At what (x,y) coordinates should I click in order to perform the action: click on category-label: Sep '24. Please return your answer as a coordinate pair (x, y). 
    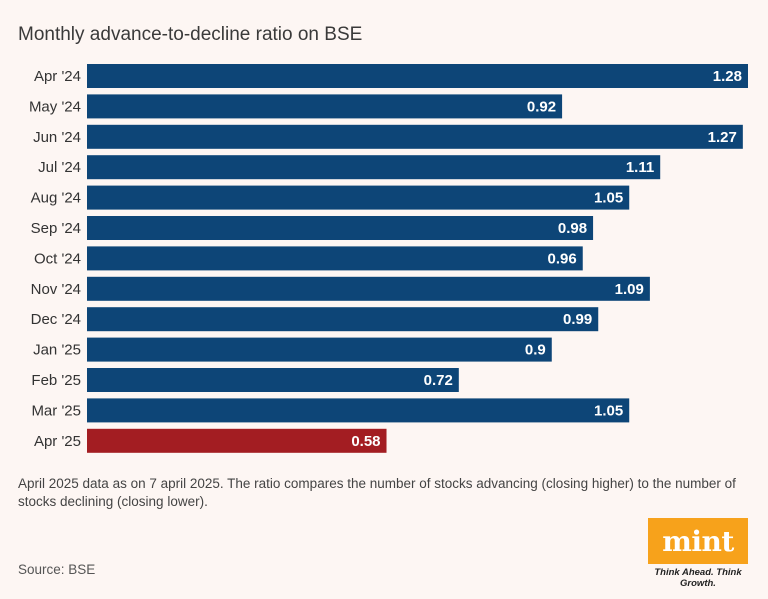
    Looking at the image, I should click on (56, 228).